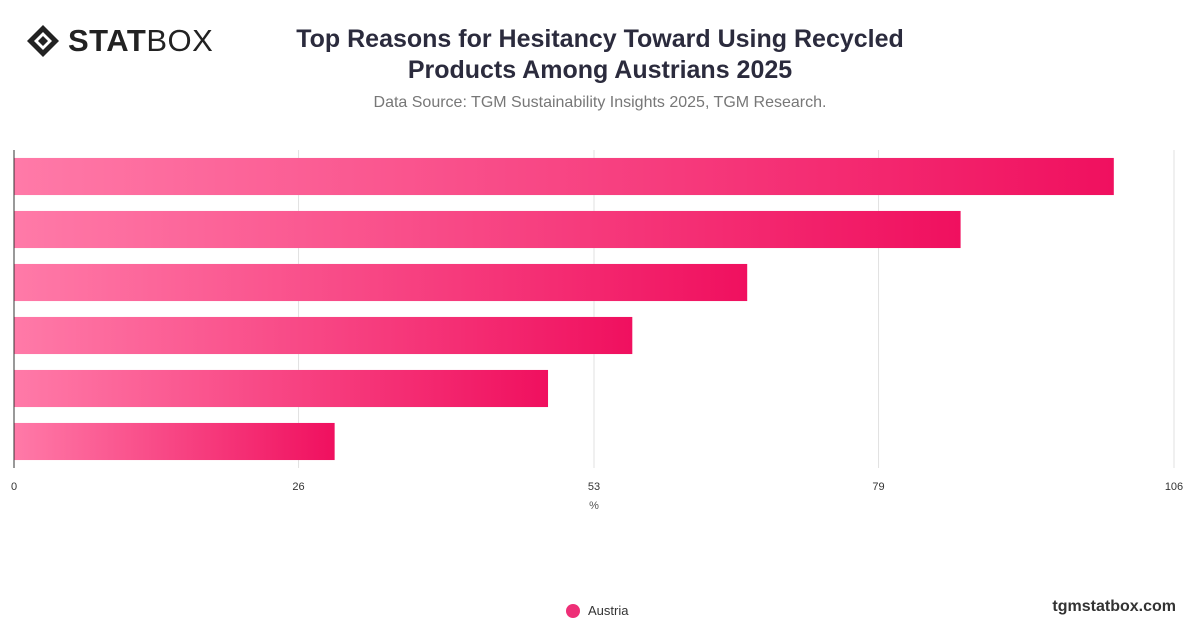 Image resolution: width=1200 pixels, height=628 pixels. What do you see at coordinates (594, 506) in the screenshot?
I see `x-axis-label: %` at bounding box center [594, 506].